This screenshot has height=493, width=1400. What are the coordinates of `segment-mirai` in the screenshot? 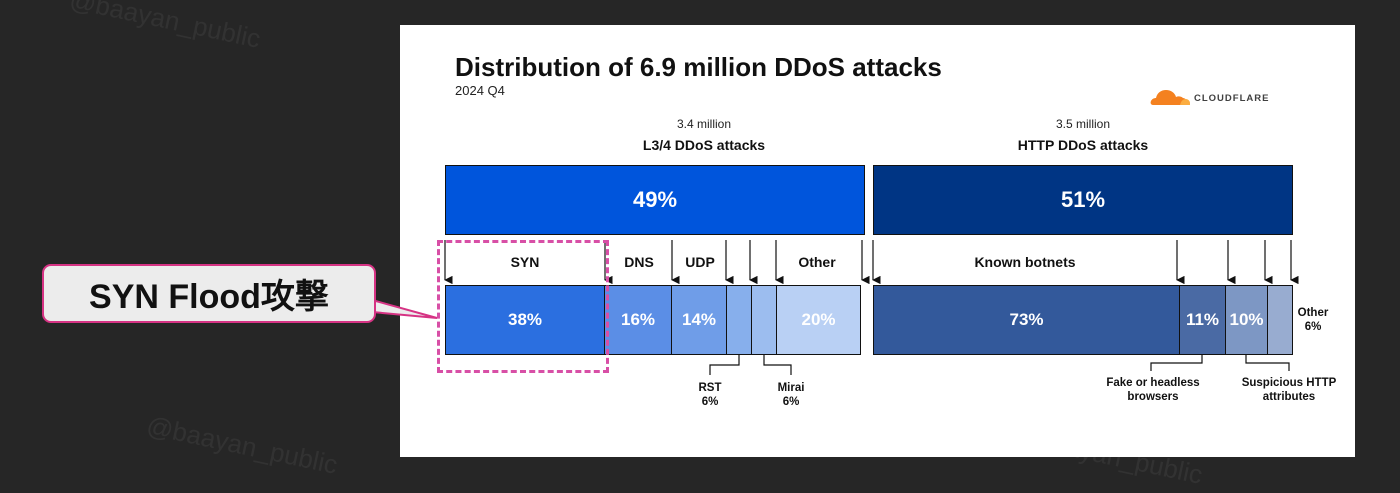 It's located at (764, 320).